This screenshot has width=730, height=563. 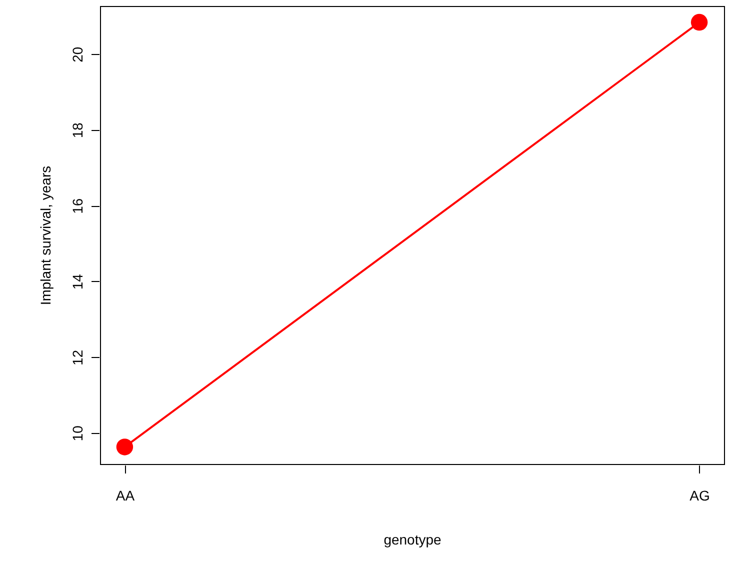 What do you see at coordinates (413, 540) in the screenshot?
I see `x-axis-title: genotype` at bounding box center [413, 540].